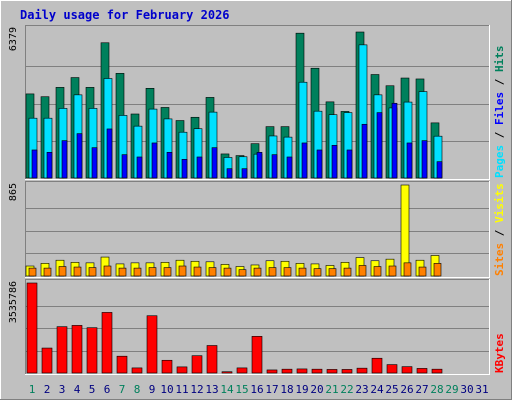 This screenshot has width=512, height=400. What do you see at coordinates (13, 302) in the screenshot?
I see `y-max-label: 3535786` at bounding box center [13, 302].